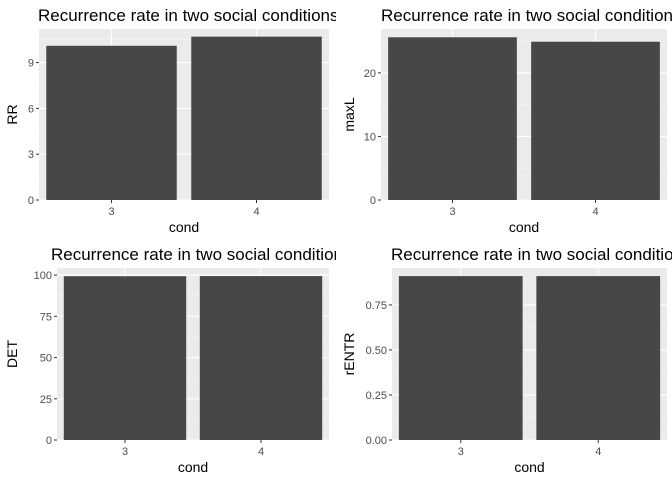 This screenshot has width=672, height=480. I want to click on y-tick-label: 9, so click(31, 64).